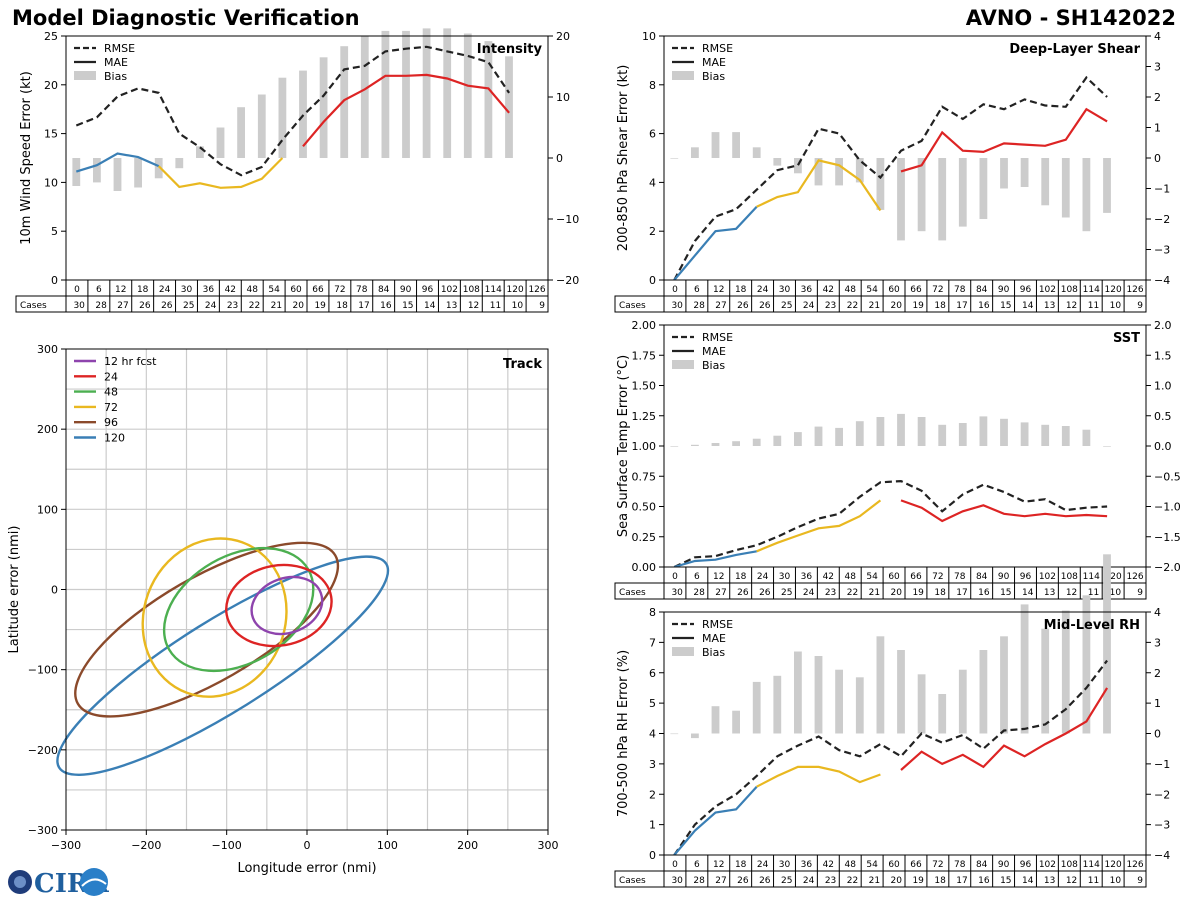 This screenshot has height=900, width=1200. What do you see at coordinates (1049, 306) in the screenshot?
I see `shear-cases-cell: 13` at bounding box center [1049, 306].